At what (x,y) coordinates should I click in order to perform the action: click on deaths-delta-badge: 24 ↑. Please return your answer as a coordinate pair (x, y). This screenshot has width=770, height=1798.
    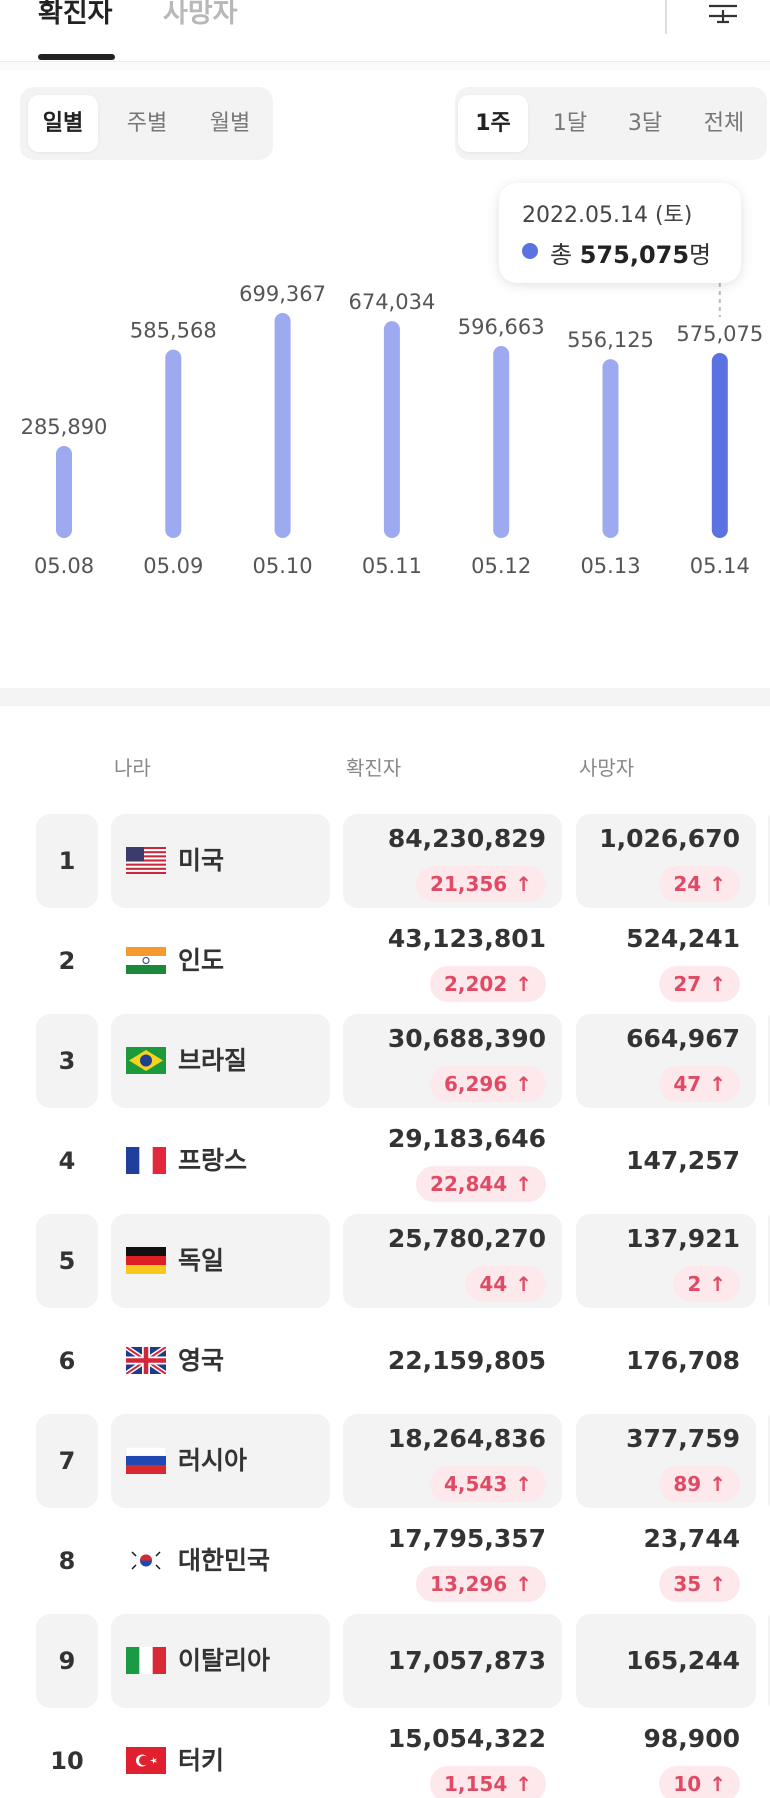
    Looking at the image, I should click on (699, 884).